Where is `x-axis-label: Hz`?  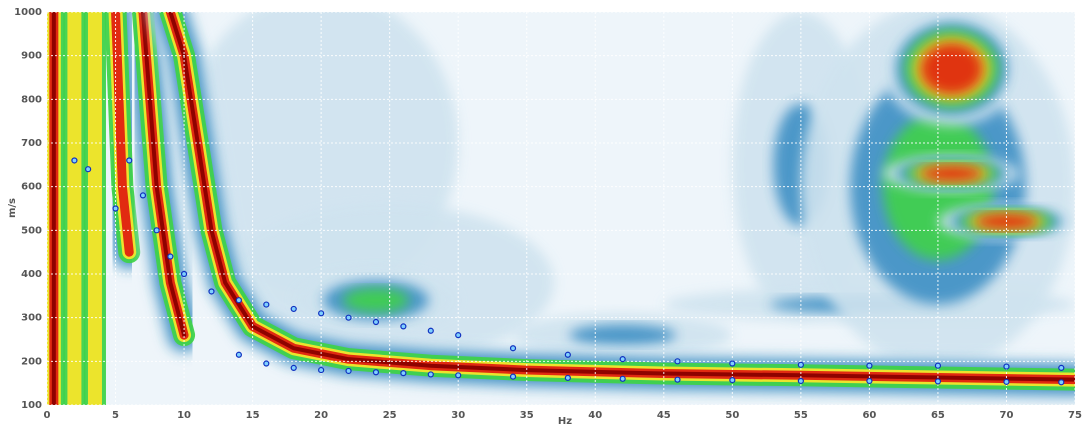 x-axis-label: Hz is located at coordinates (565, 421).